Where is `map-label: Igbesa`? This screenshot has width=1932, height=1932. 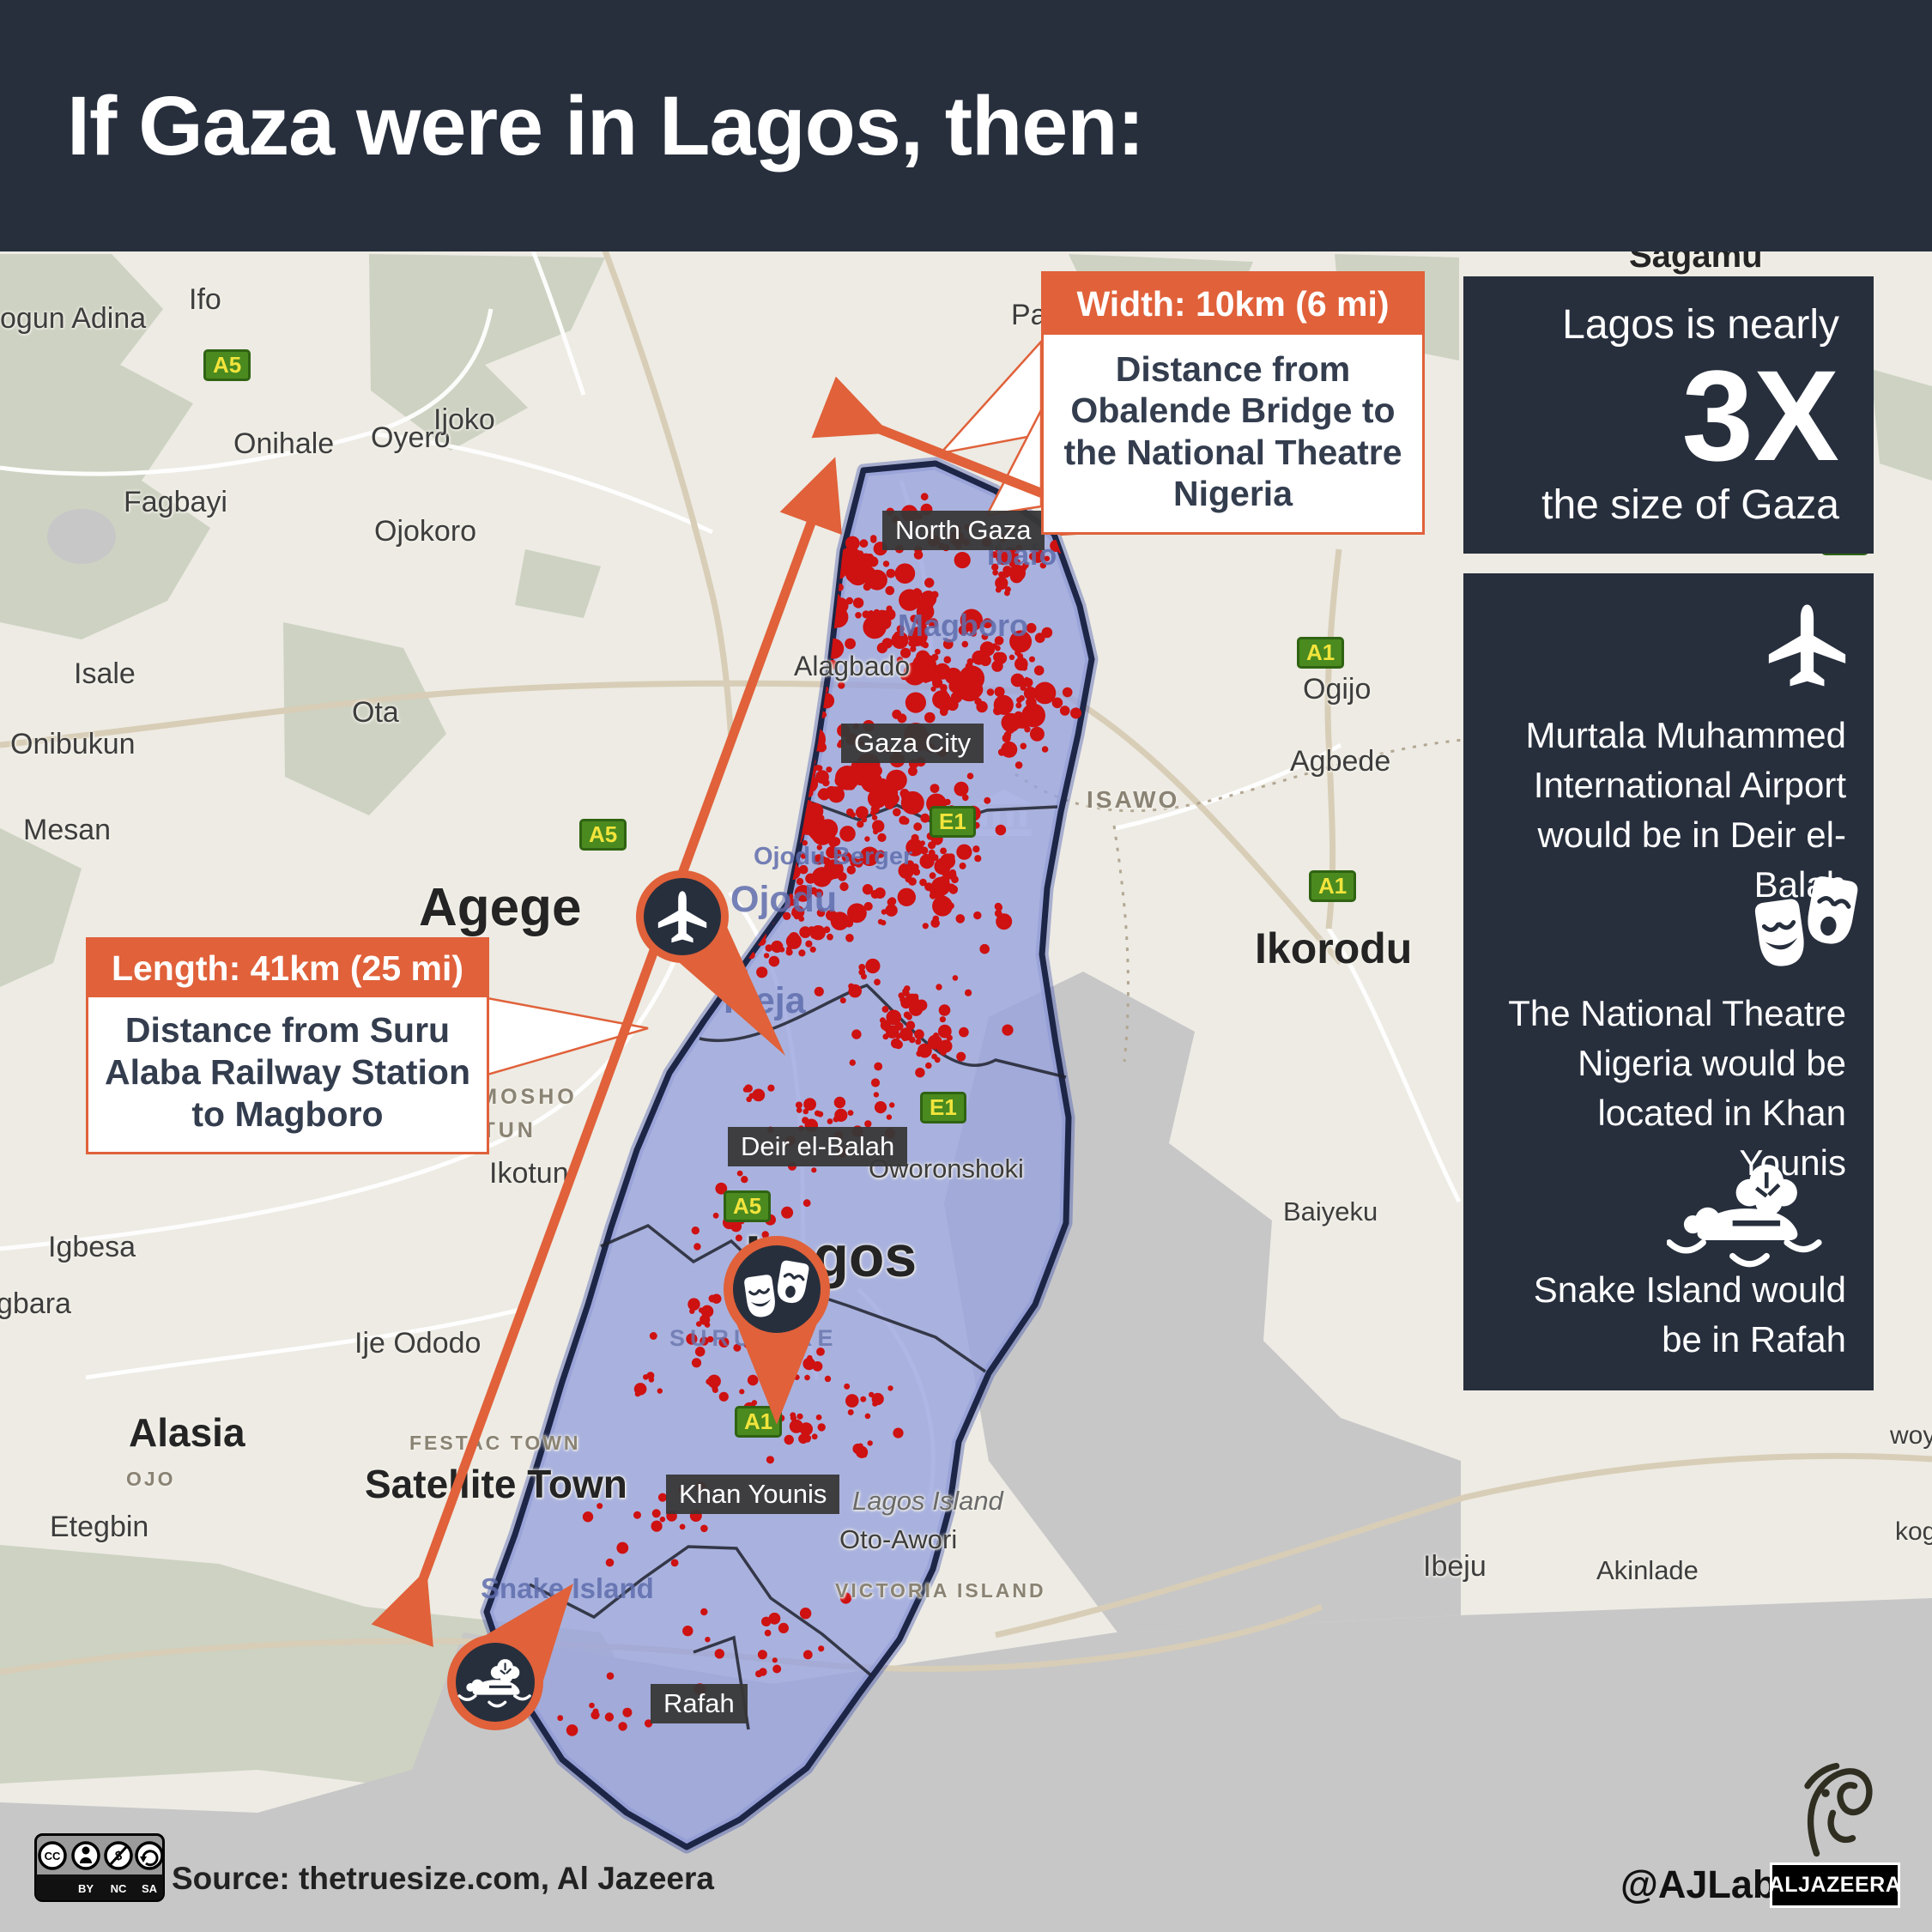
map-label: Igbesa is located at coordinates (92, 1247).